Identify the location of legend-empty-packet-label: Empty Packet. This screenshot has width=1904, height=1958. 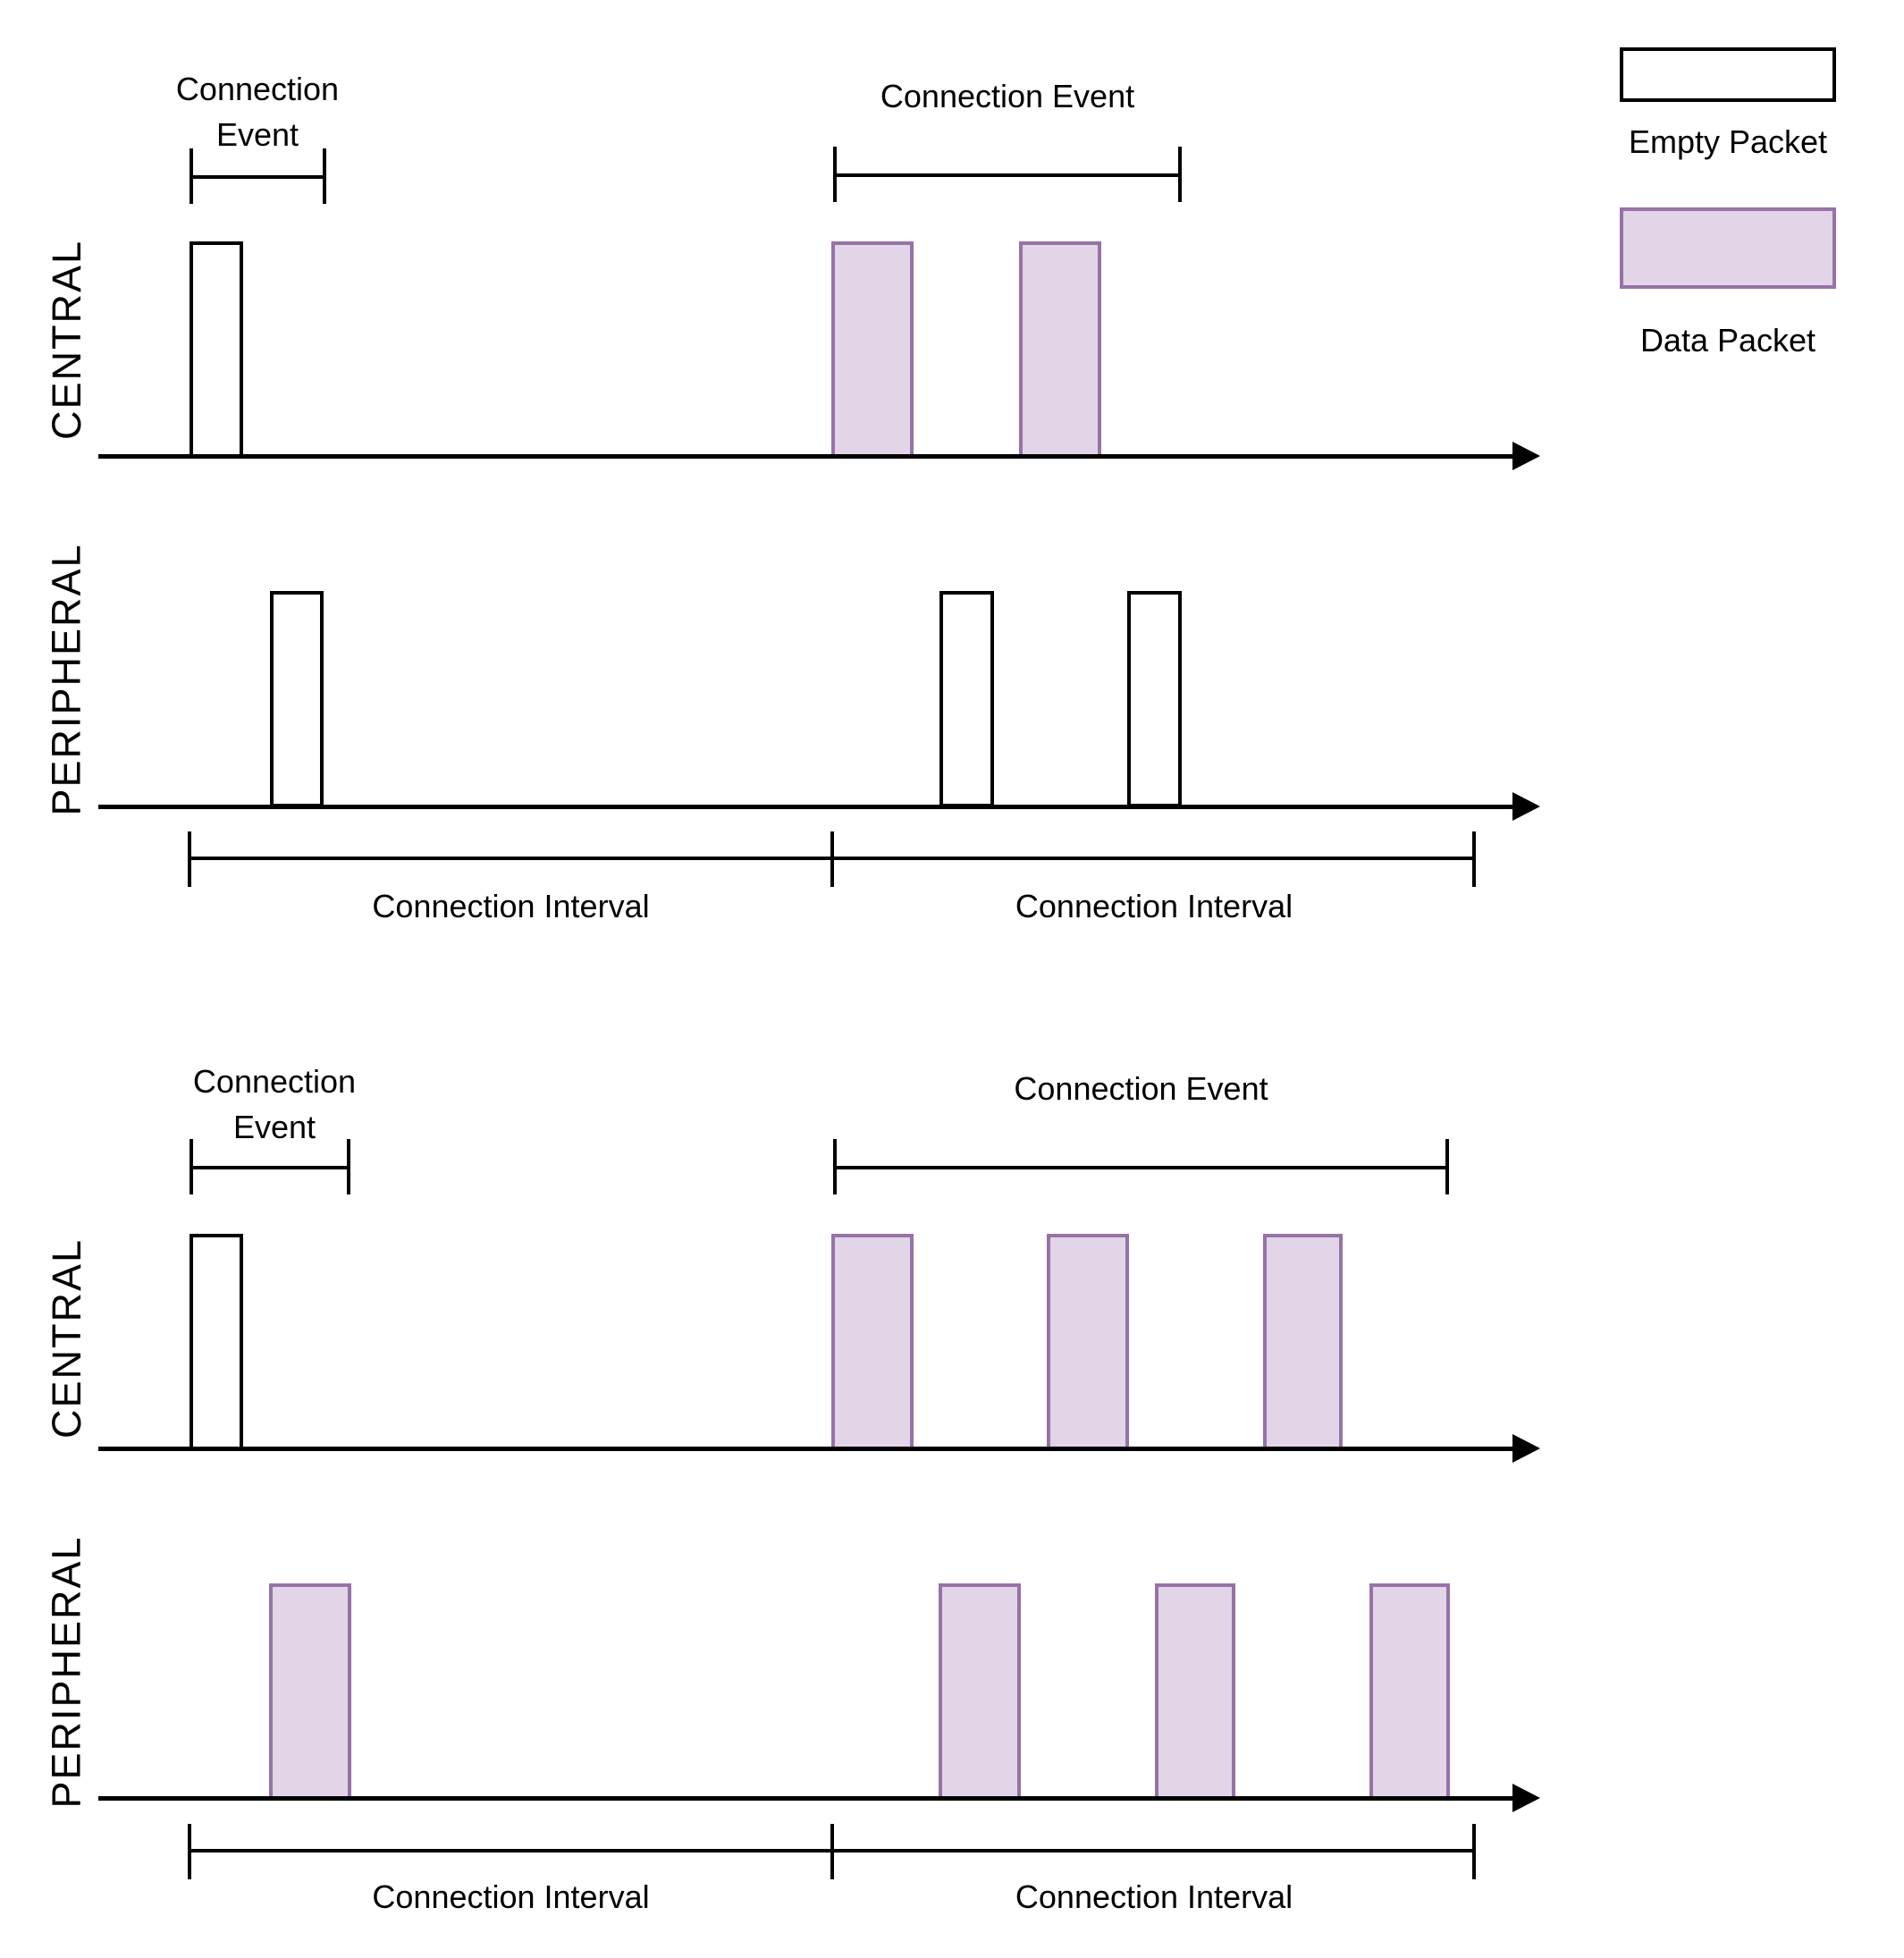
(1728, 141).